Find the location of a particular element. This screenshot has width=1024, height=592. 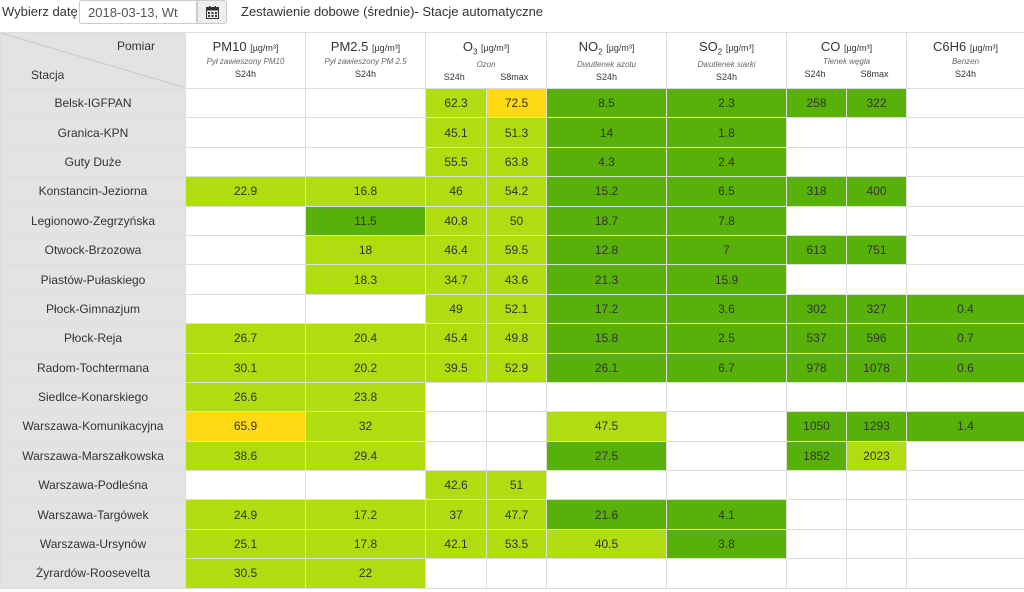

measurement-cell: 2.5 is located at coordinates (727, 338).